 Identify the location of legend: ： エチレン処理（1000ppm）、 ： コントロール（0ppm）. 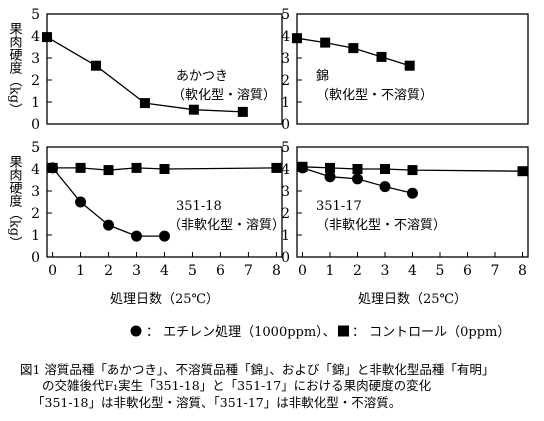
(320, 332).